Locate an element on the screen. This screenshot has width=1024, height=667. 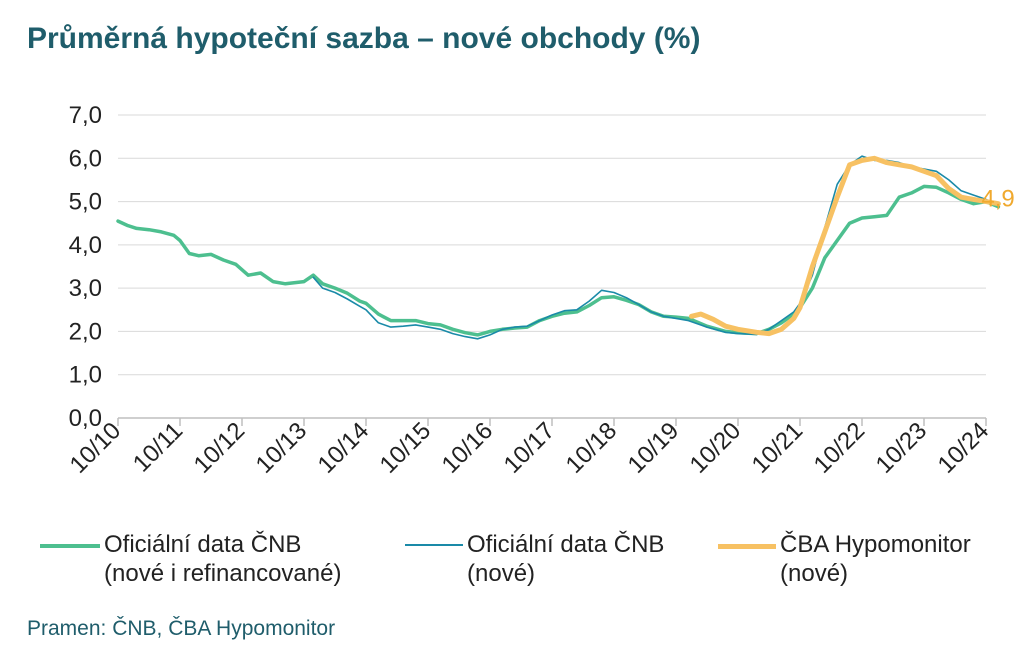
source-note: Pramen: ČNB, ČBA Hypomonitor is located at coordinates (181, 628).